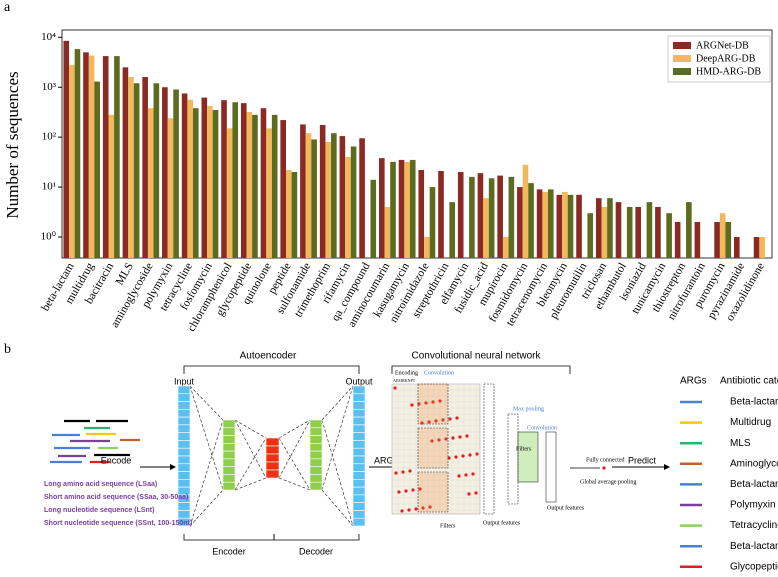 The height and width of the screenshot is (577, 778). I want to click on legend-swatch, so click(682, 58).